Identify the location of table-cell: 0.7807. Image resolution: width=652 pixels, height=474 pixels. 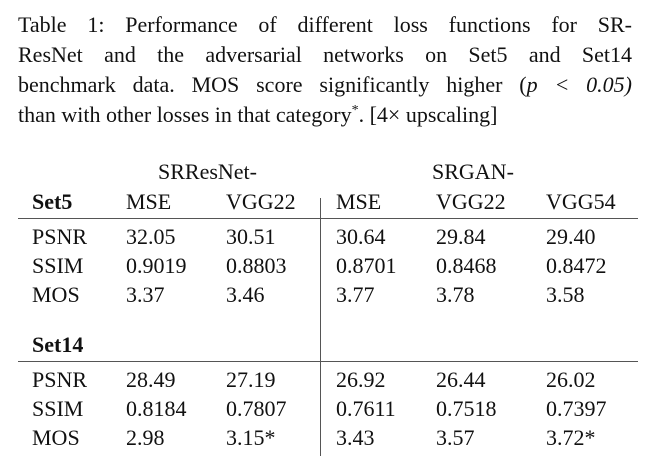
(256, 408).